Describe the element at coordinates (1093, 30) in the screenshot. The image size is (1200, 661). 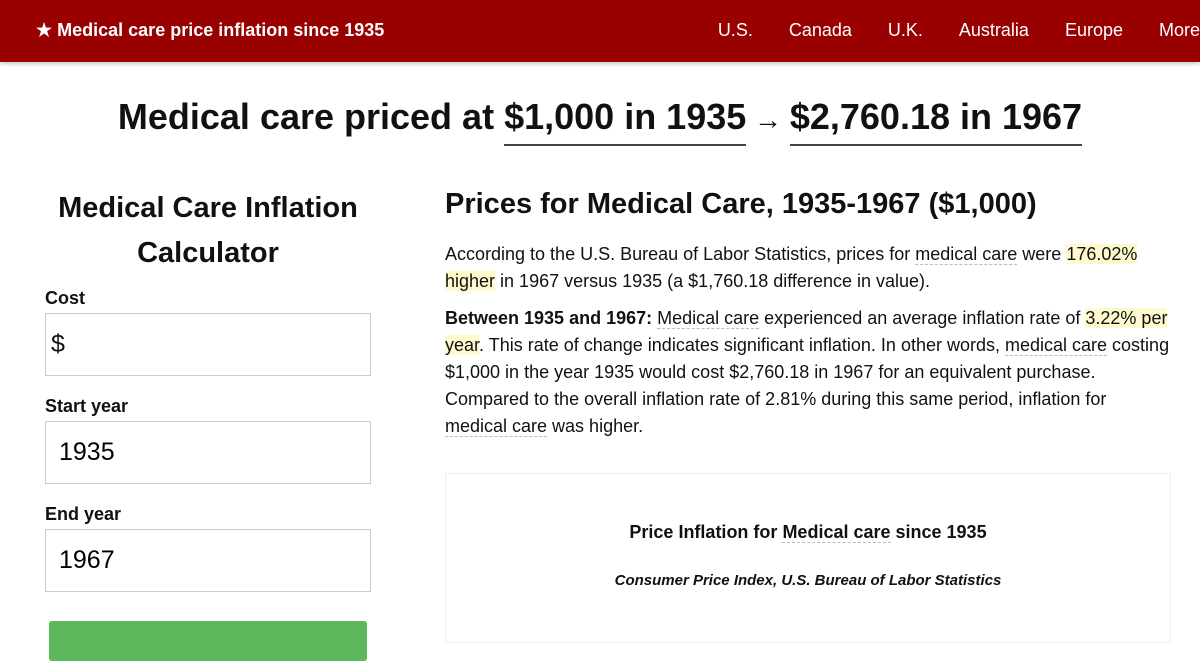
I see `nav-europe: Europe` at that location.